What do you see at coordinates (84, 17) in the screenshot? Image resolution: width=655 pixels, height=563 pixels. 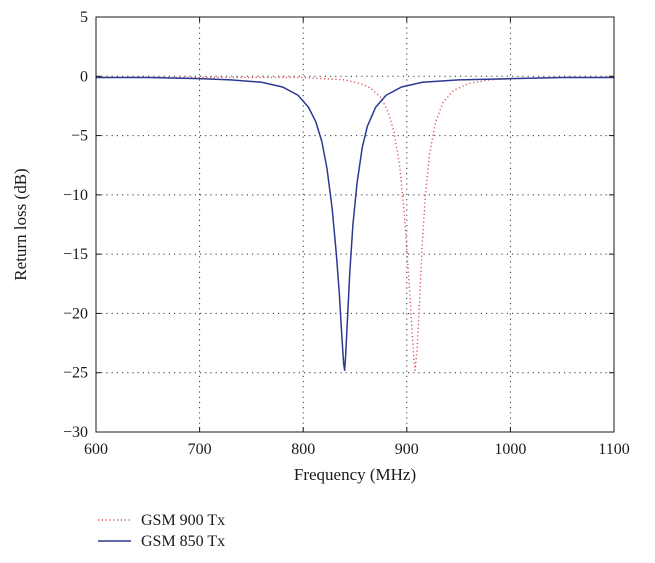 I see `y-tick-label: 5` at bounding box center [84, 17].